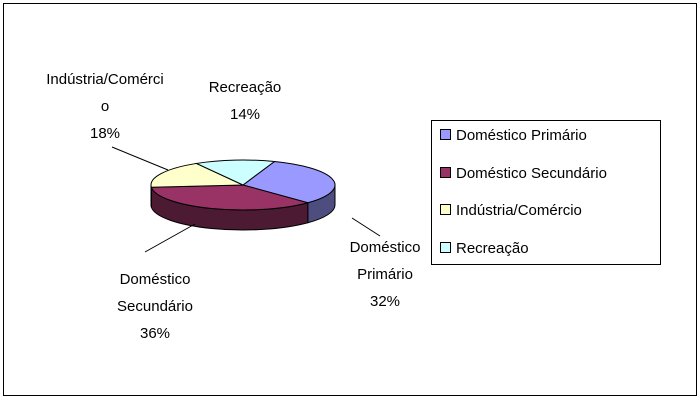 This screenshot has width=700, height=400. I want to click on legend-item: Recreação, so click(484, 248).